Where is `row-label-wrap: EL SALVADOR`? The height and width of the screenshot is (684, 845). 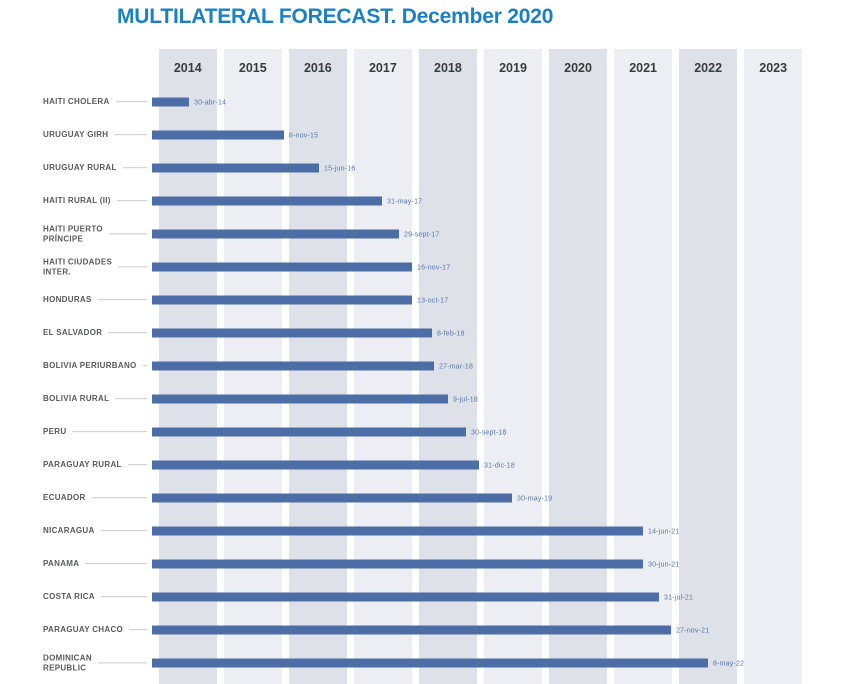 row-label-wrap: EL SALVADOR is located at coordinates (96, 333).